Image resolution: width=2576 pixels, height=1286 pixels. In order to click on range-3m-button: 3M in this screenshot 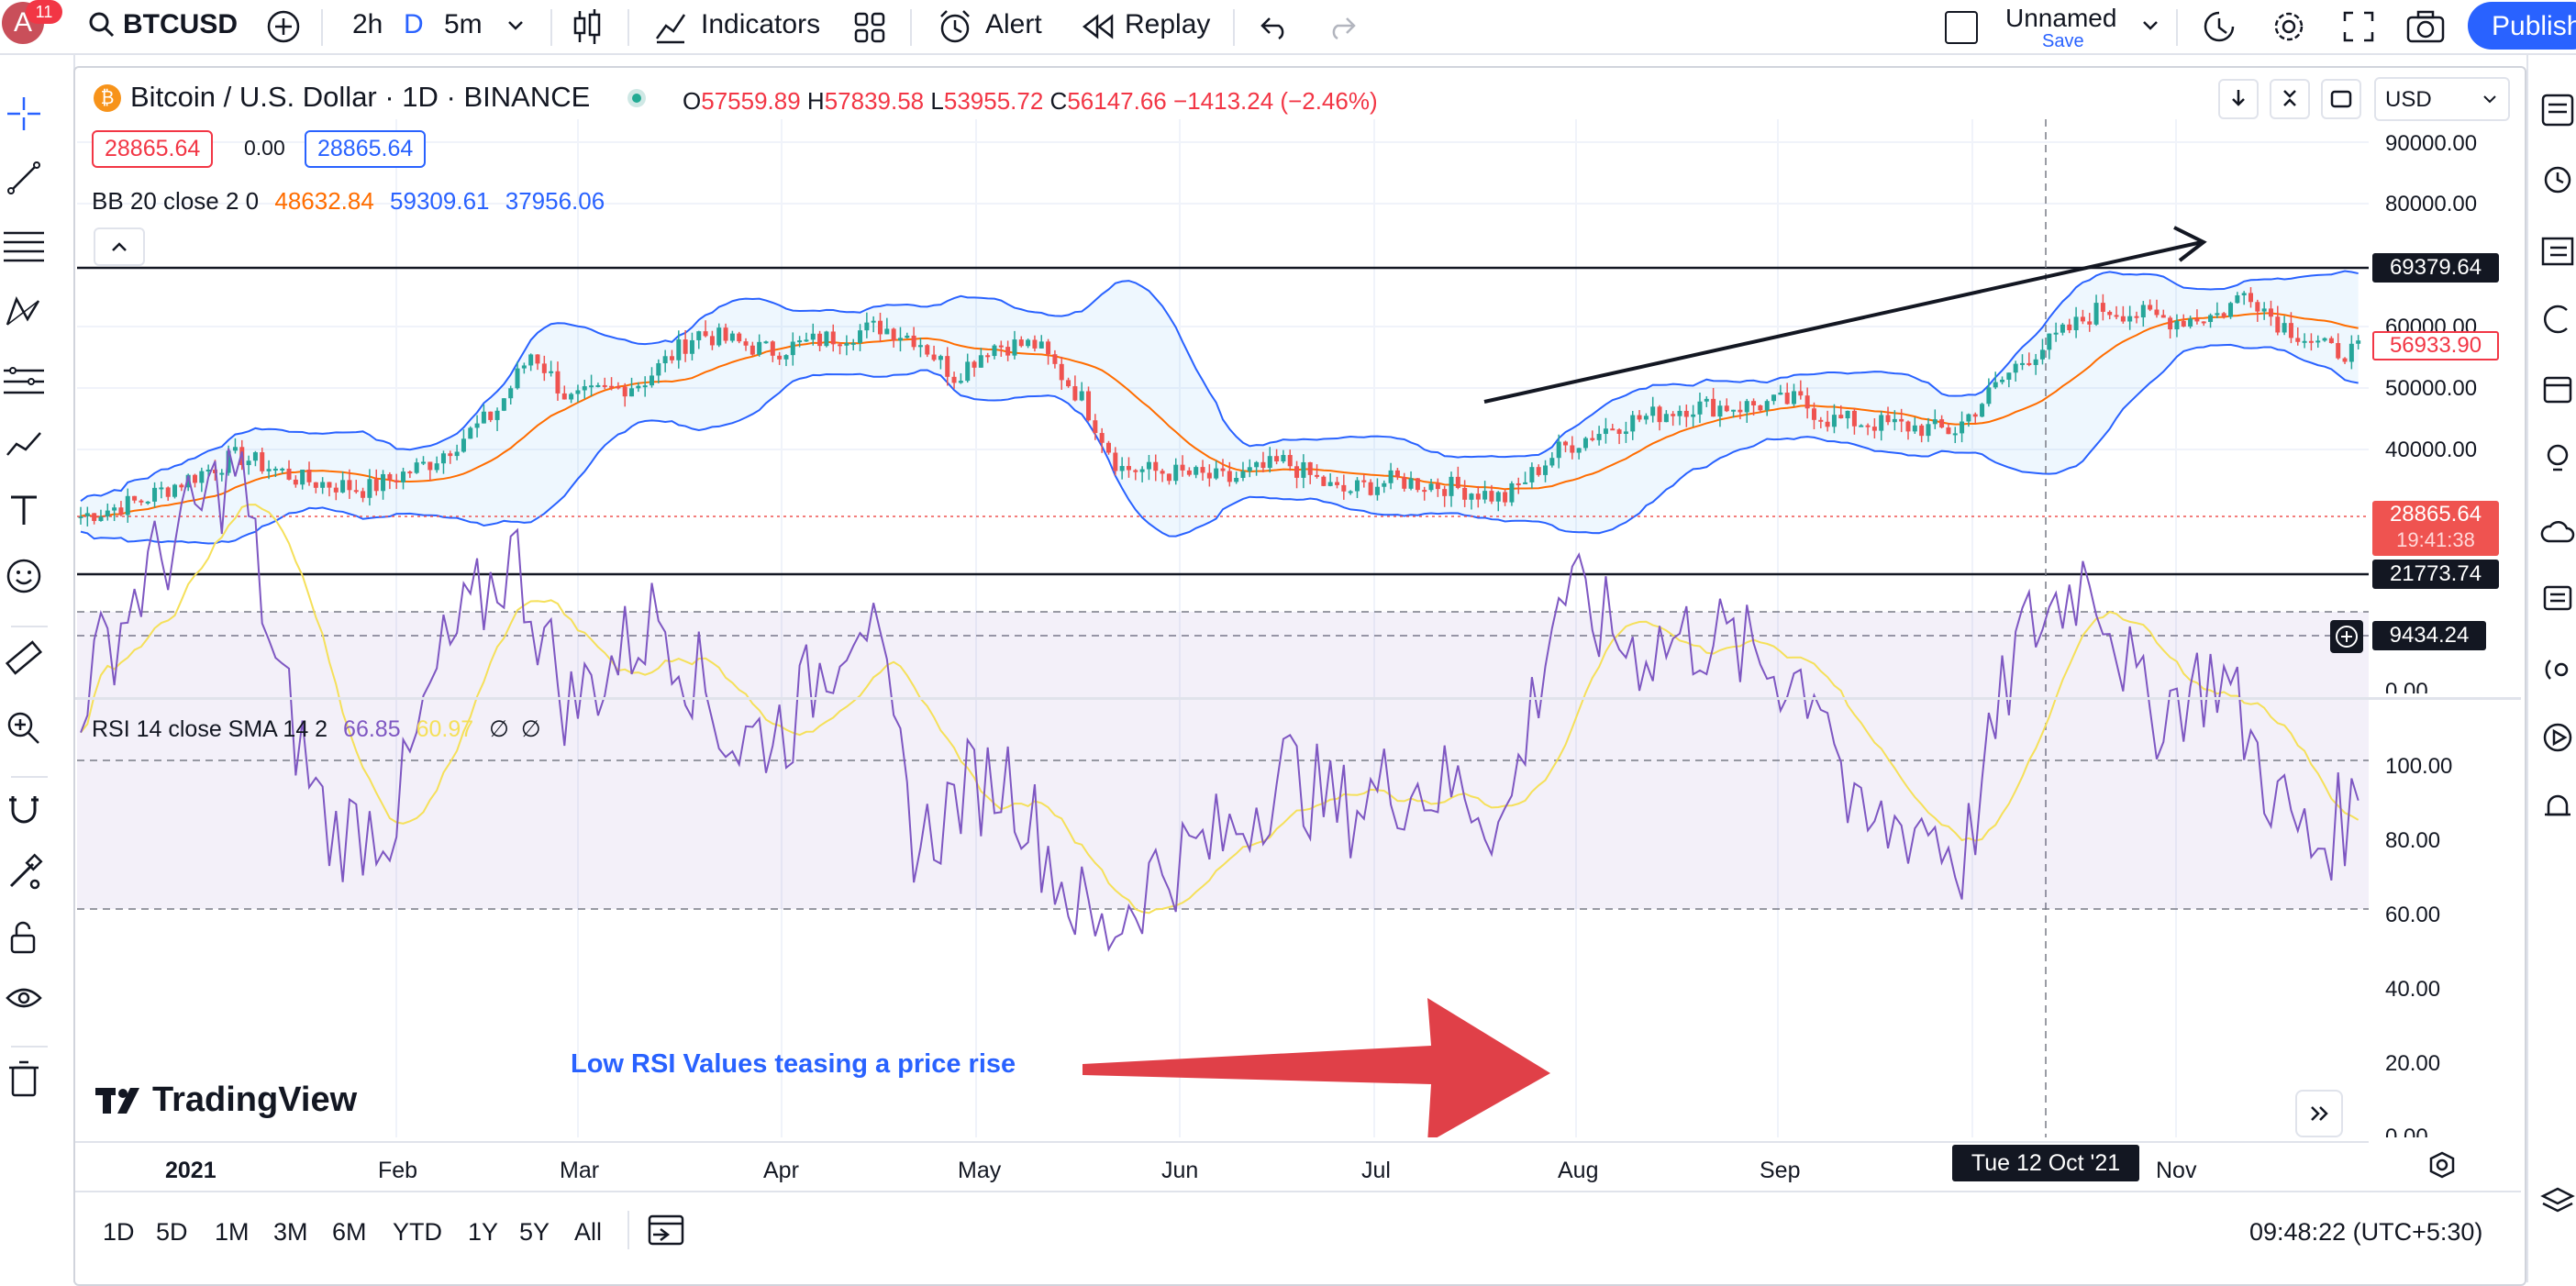, I will do `click(290, 1232)`.